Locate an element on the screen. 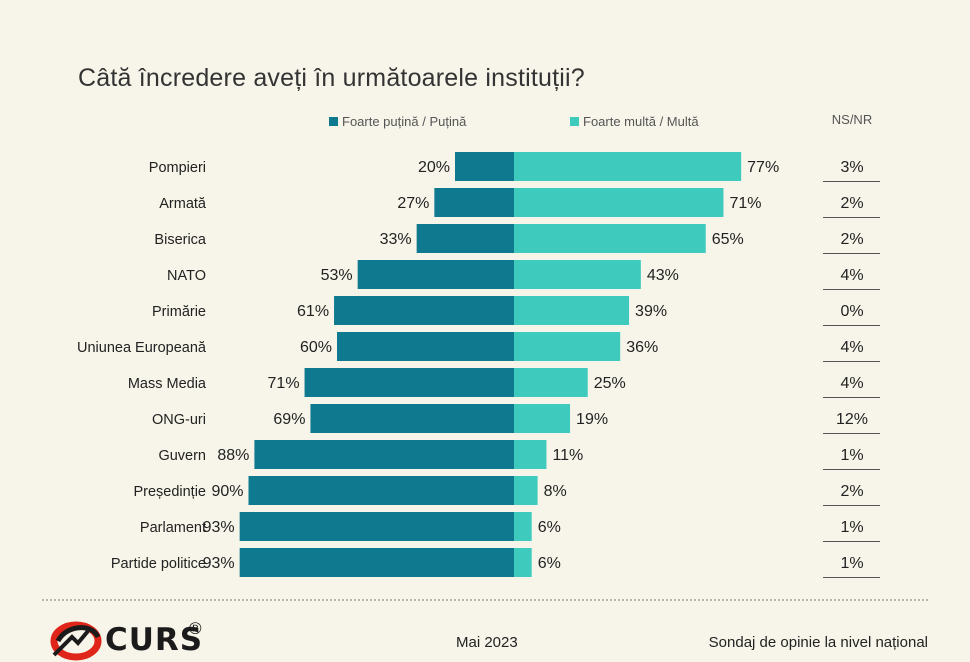 The height and width of the screenshot is (662, 970). data-label-high-trust: 39% is located at coordinates (651, 311).